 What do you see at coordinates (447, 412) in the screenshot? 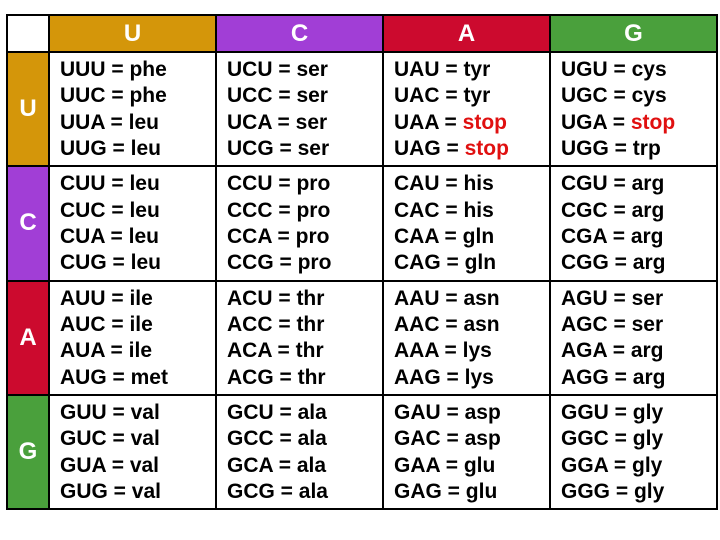
I see `codon-entry: GAU = asp` at bounding box center [447, 412].